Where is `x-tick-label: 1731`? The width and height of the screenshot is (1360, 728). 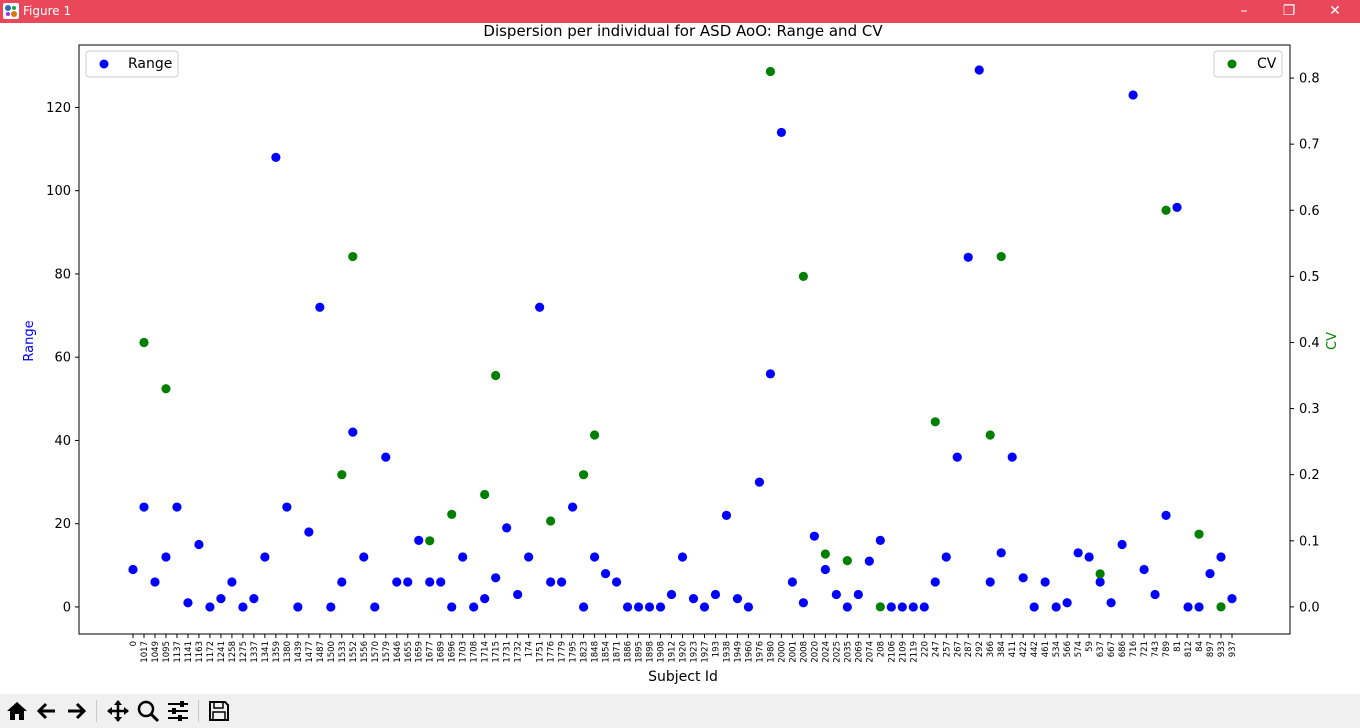 x-tick-label: 1731 is located at coordinates (508, 652).